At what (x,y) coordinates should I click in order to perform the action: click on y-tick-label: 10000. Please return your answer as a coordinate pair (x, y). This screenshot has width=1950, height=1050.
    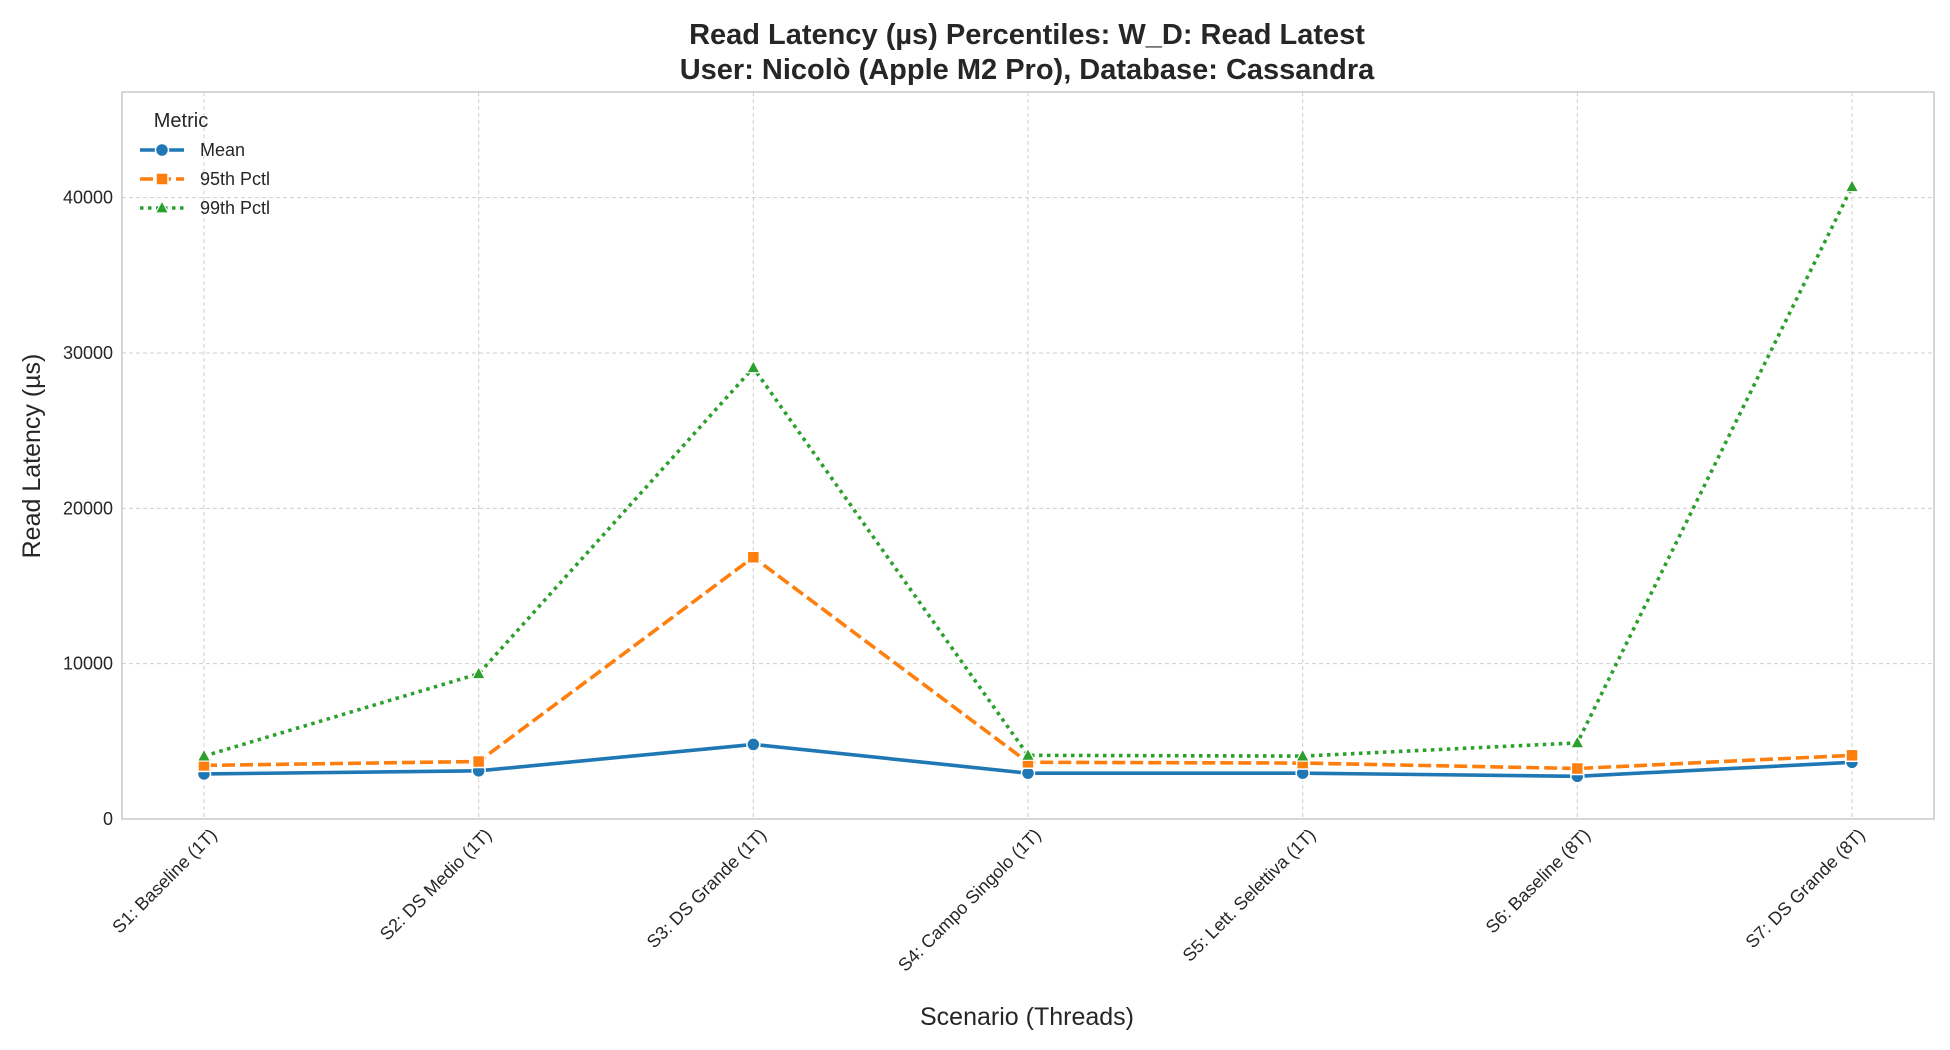
    Looking at the image, I should click on (88, 664).